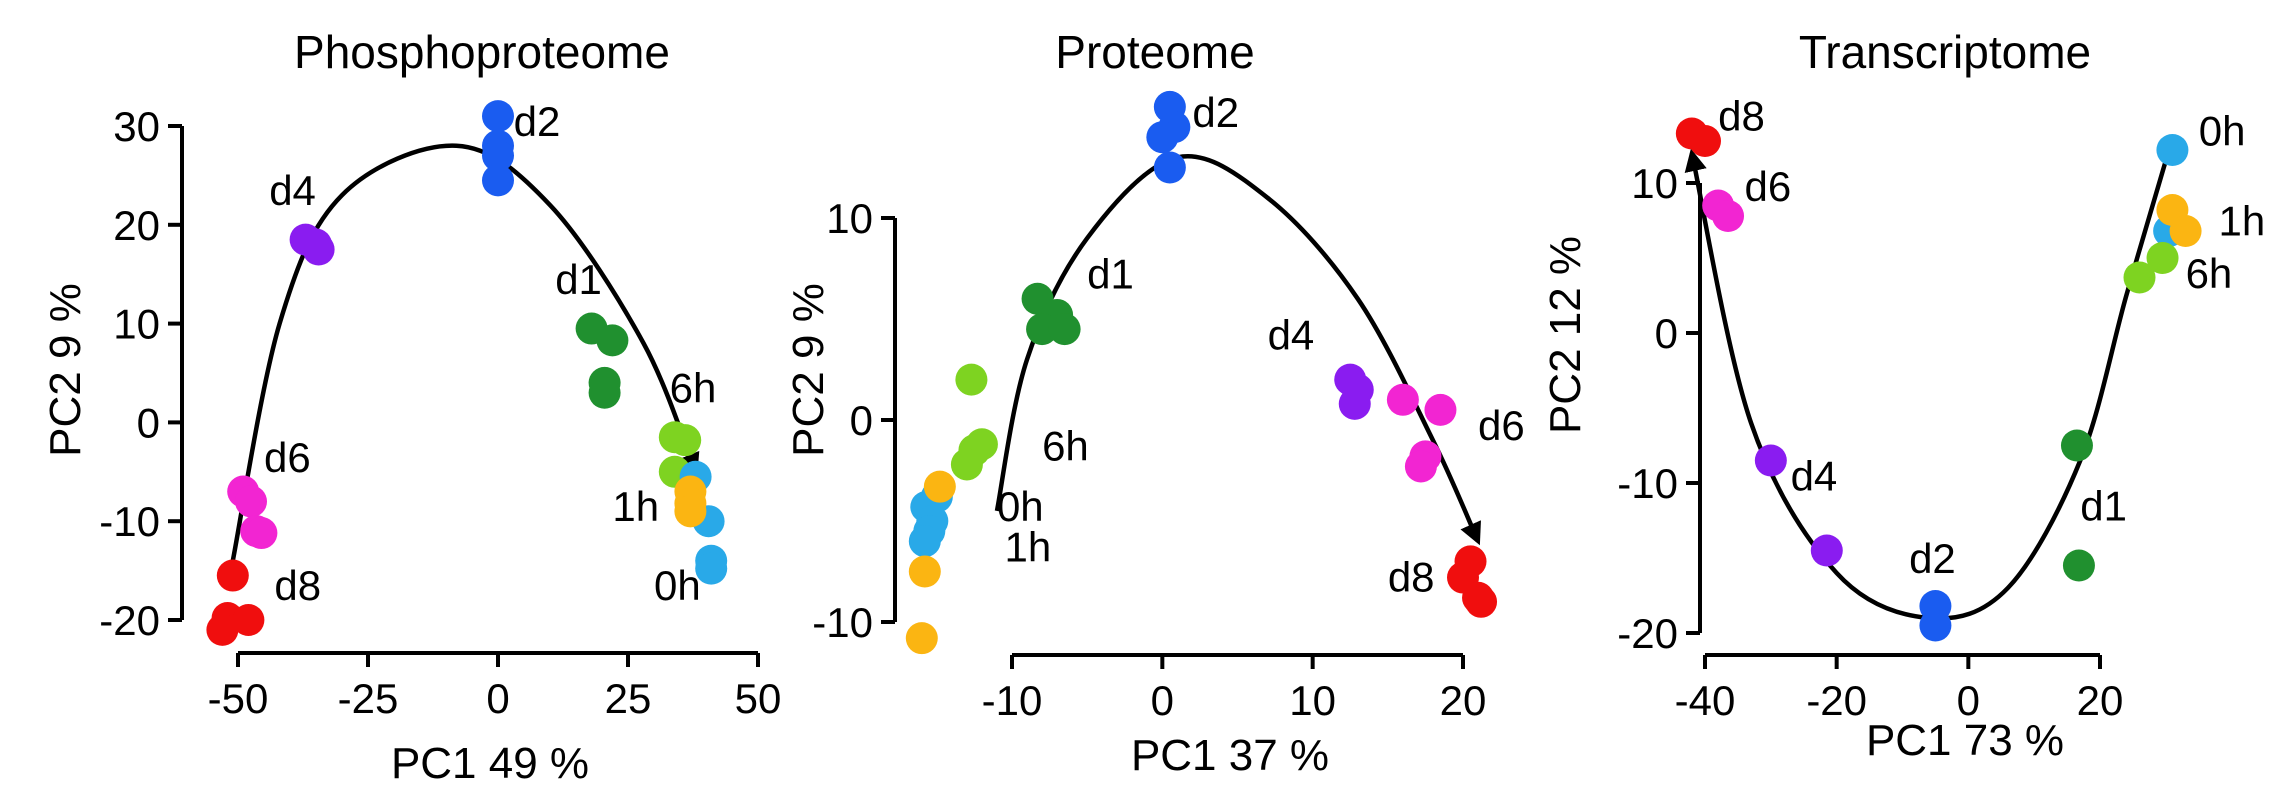  Describe the element at coordinates (490, 763) in the screenshot. I see `x-axis-title: PC1 49 %` at that location.